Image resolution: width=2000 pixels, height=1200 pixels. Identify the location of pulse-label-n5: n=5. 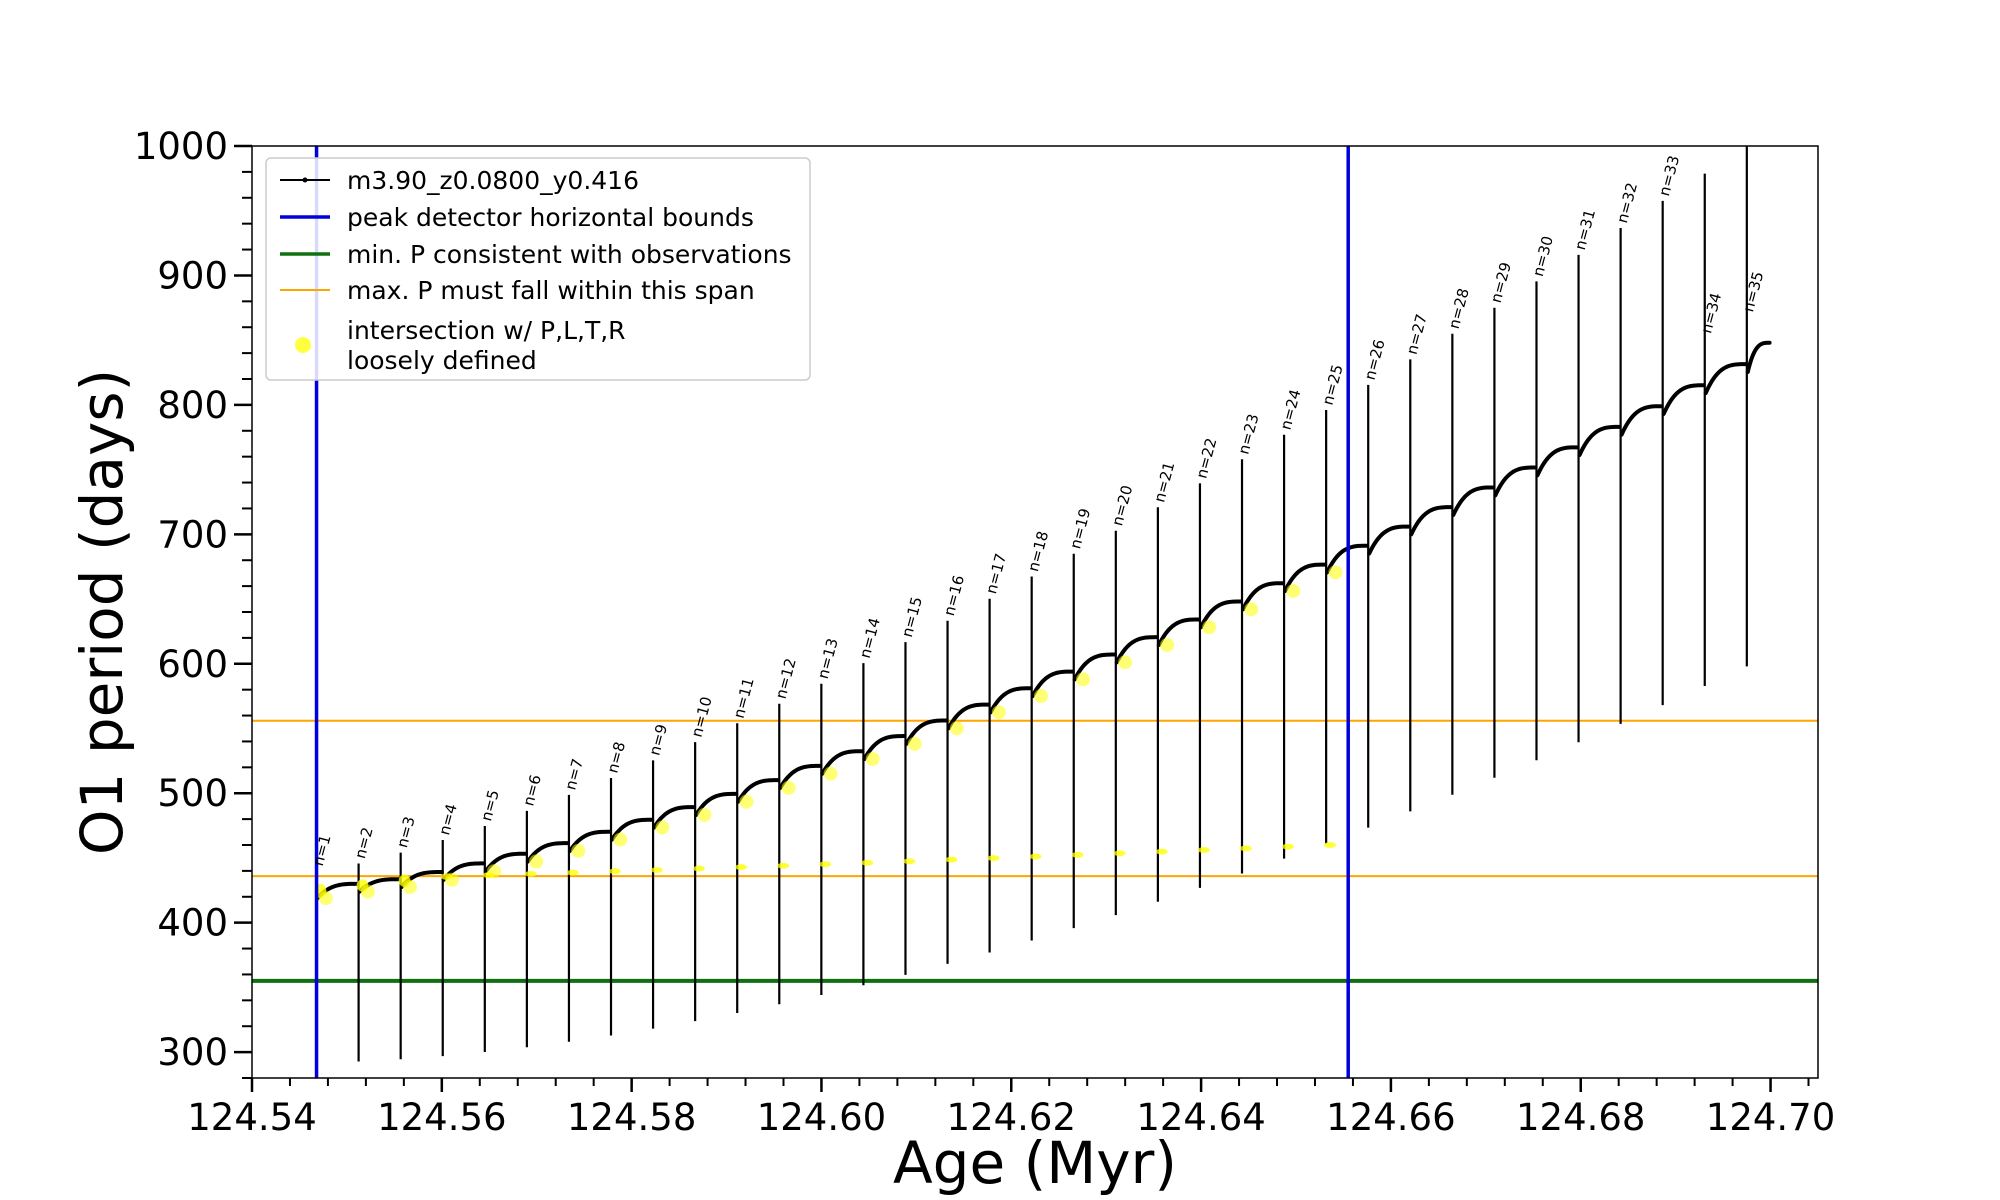
(490, 805).